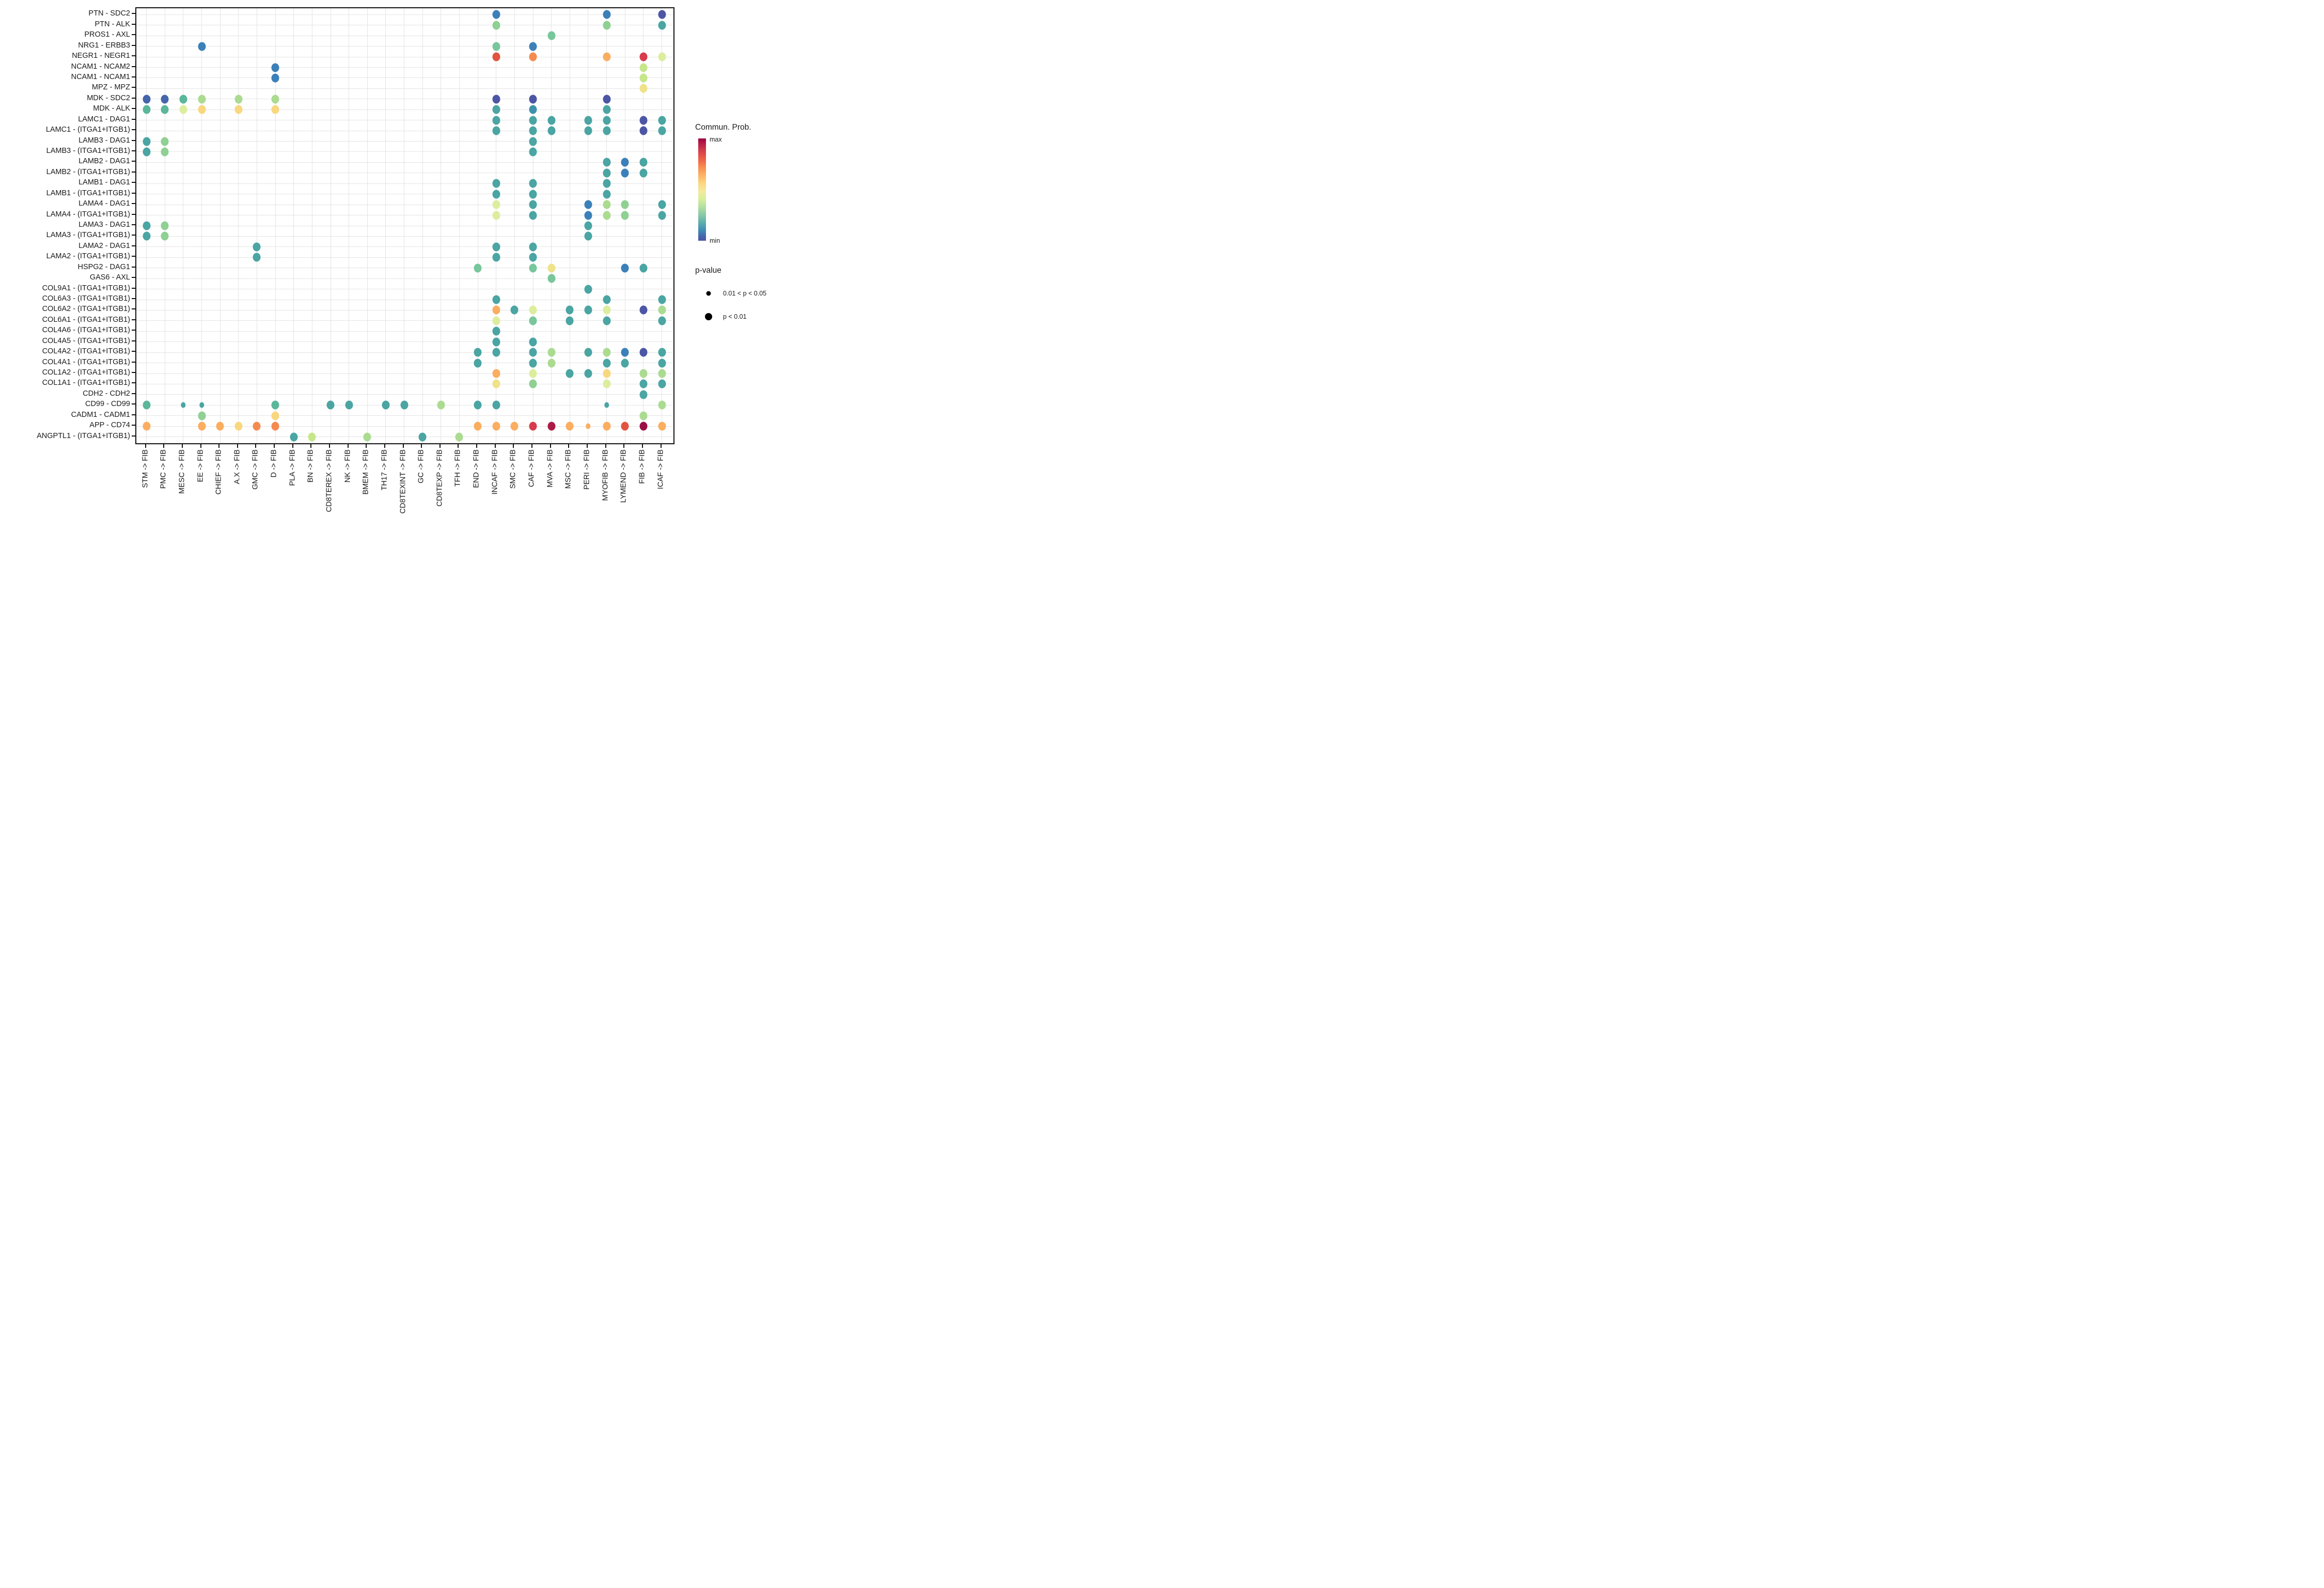 The height and width of the screenshot is (1588, 2324). What do you see at coordinates (104, 141) in the screenshot?
I see `y-axis-label: LAMB3 - DAG1` at bounding box center [104, 141].